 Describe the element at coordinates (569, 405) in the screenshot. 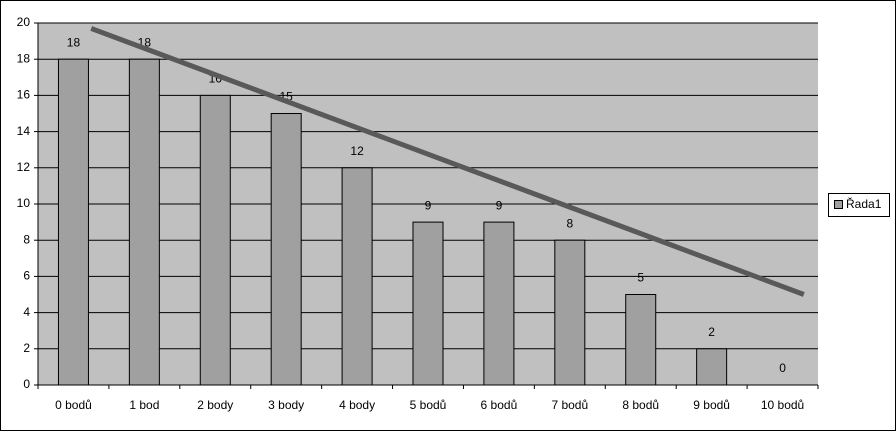

I see `x-tick-label: 7 bodů` at that location.